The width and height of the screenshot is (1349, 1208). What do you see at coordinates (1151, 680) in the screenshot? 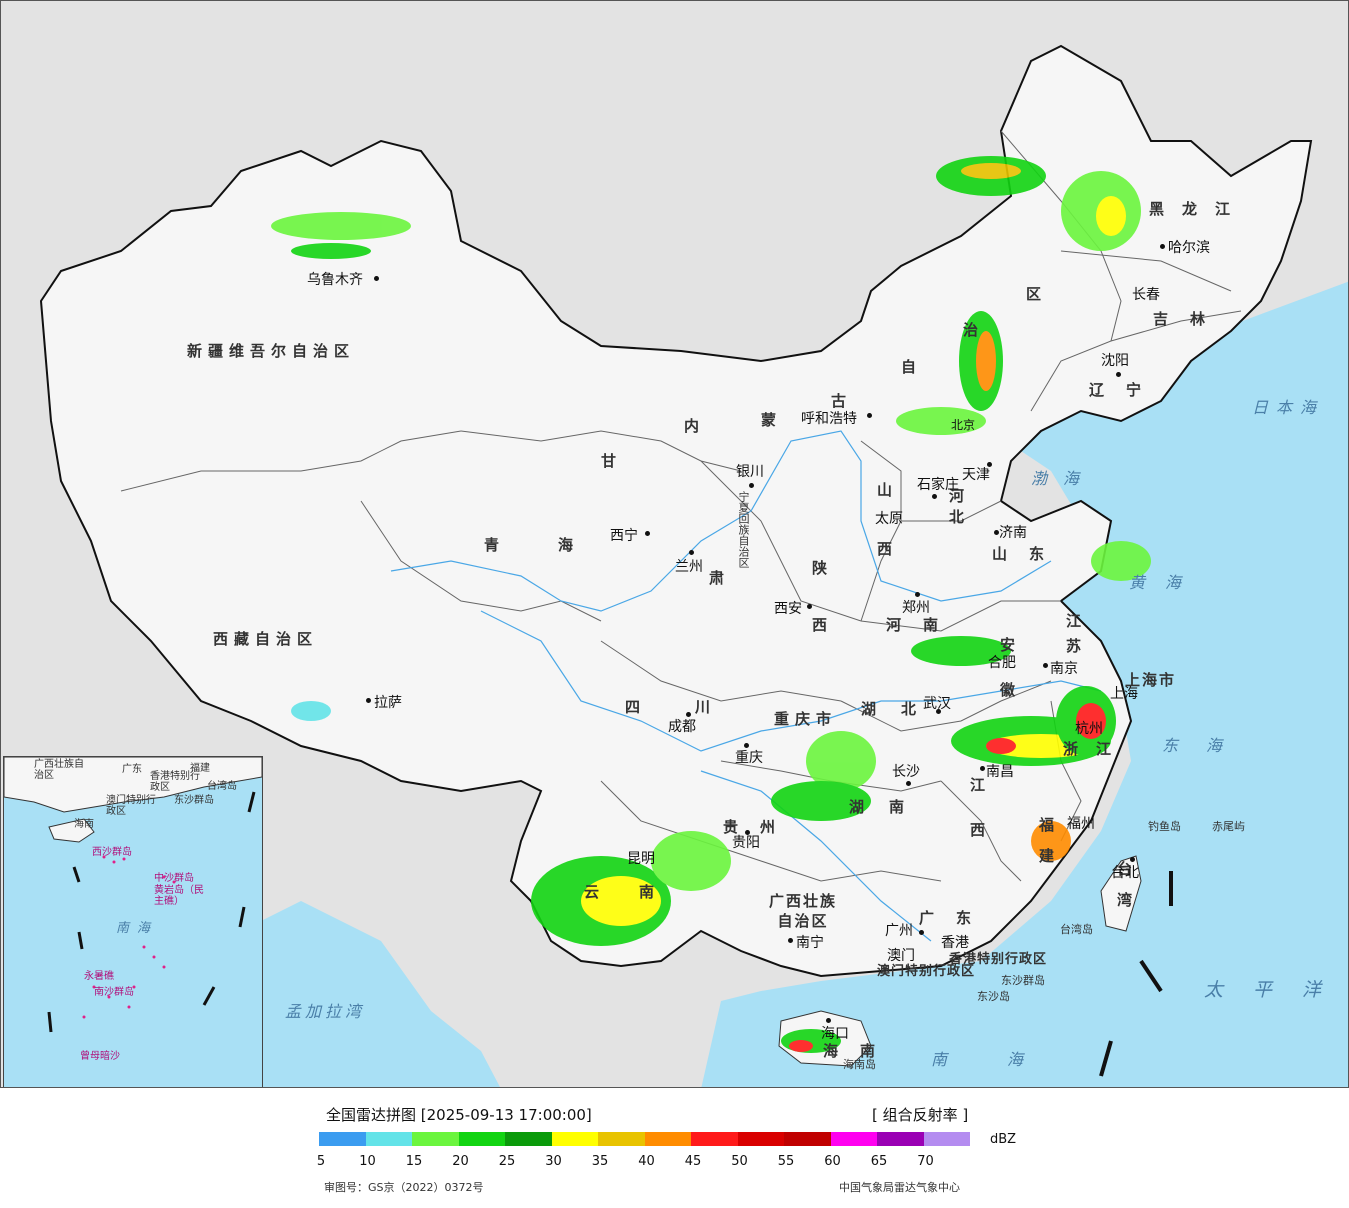
I see `label-shanghai: 上海市` at bounding box center [1151, 680].